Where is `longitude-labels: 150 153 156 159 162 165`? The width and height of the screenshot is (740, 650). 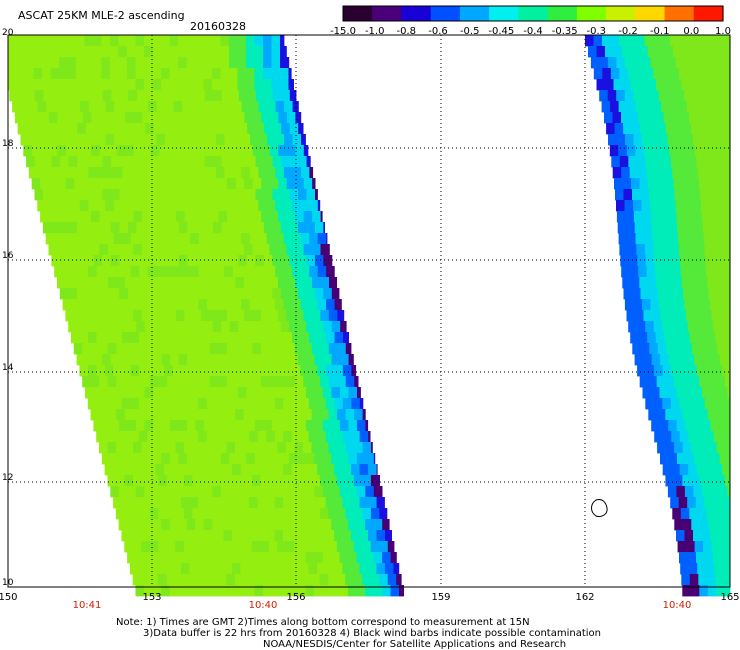
longitude-labels: 150 153 156 159 162 165 is located at coordinates (370, 597).